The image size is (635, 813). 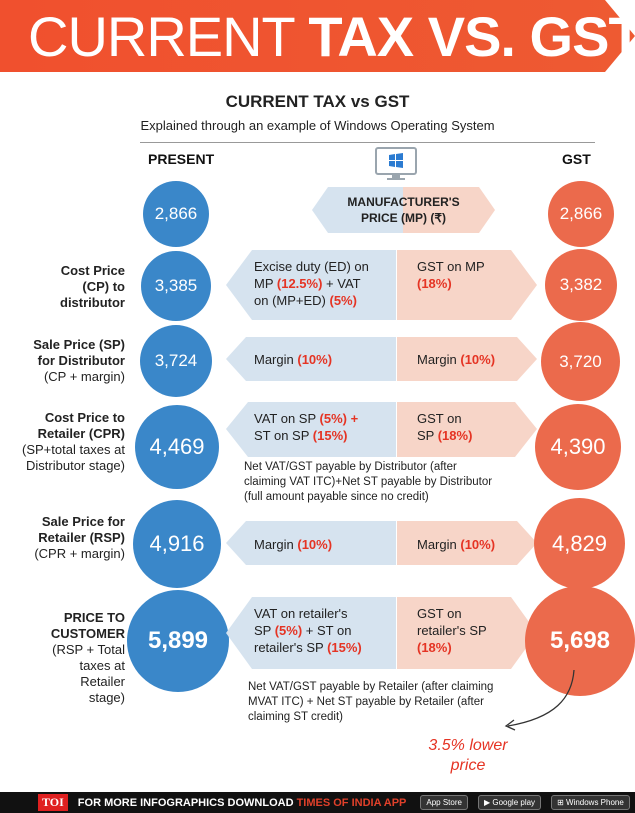 I want to click on gst-cpr-circle: 4,390, so click(x=578, y=447).